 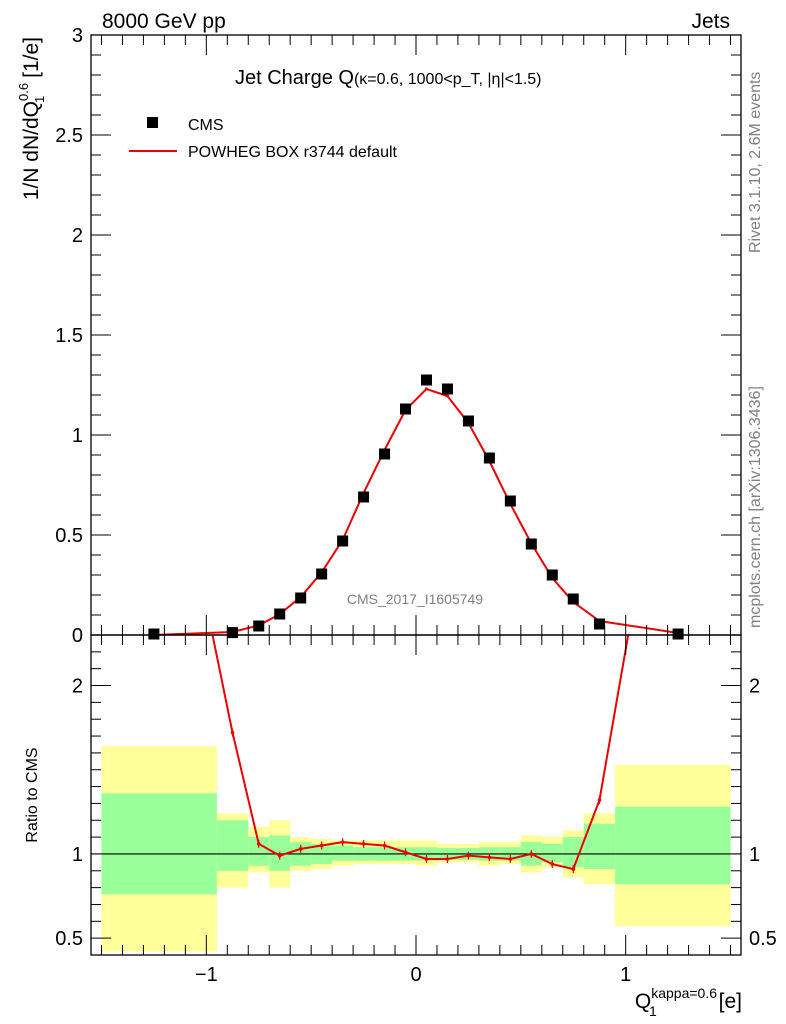 What do you see at coordinates (77, 436) in the screenshot?
I see `main-y-tick-label: 1` at bounding box center [77, 436].